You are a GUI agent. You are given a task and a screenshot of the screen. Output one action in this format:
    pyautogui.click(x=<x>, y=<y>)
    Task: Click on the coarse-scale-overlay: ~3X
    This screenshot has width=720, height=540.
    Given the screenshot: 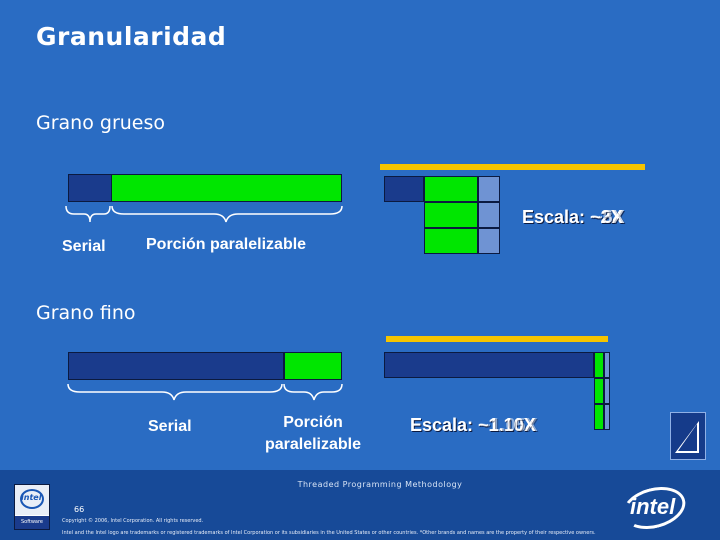 What is the action you would take?
    pyautogui.click(x=608, y=217)
    